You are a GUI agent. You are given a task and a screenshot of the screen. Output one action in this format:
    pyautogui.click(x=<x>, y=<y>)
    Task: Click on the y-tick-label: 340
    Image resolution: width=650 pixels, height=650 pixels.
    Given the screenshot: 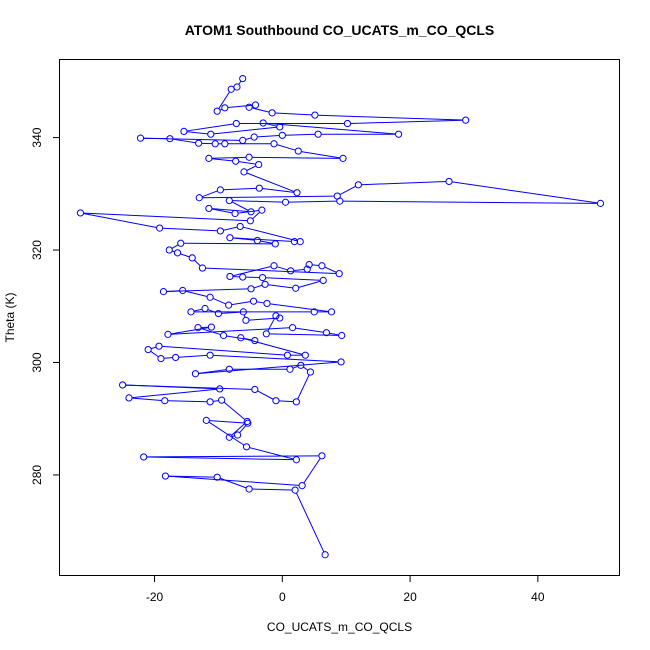 What is the action you would take?
    pyautogui.click(x=37, y=137)
    